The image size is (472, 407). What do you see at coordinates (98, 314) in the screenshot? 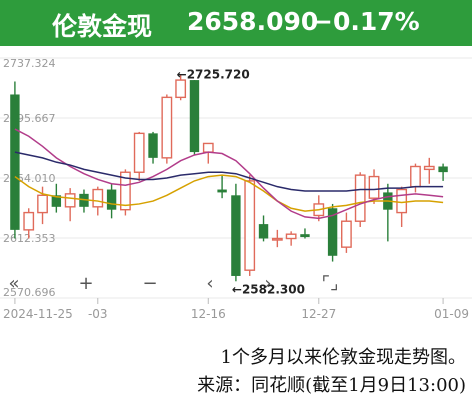
I see `x-tick-label: -03` at bounding box center [98, 314].